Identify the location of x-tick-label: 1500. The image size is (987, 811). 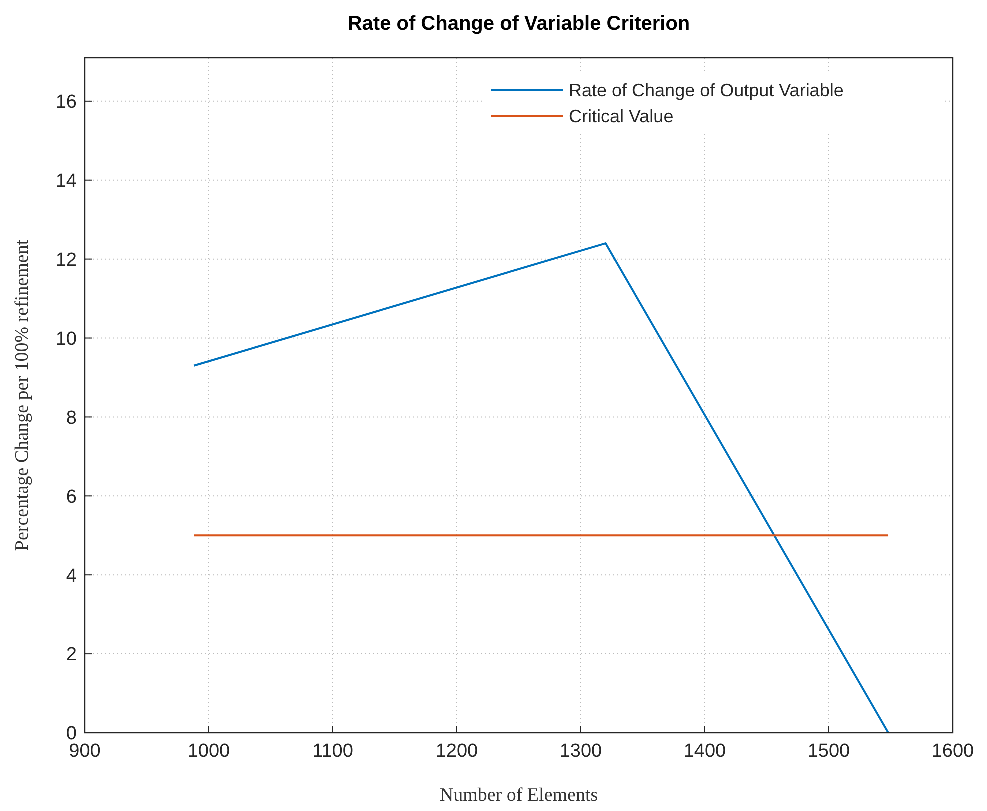
(829, 751).